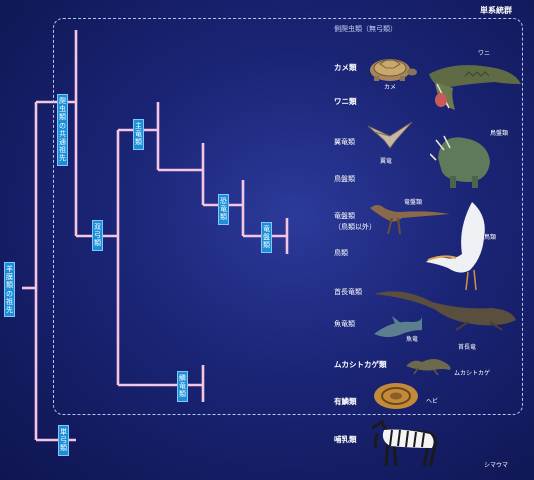  What do you see at coordinates (138, 134) in the screenshot?
I see `clade-archosaurs: 主竜類` at bounding box center [138, 134].